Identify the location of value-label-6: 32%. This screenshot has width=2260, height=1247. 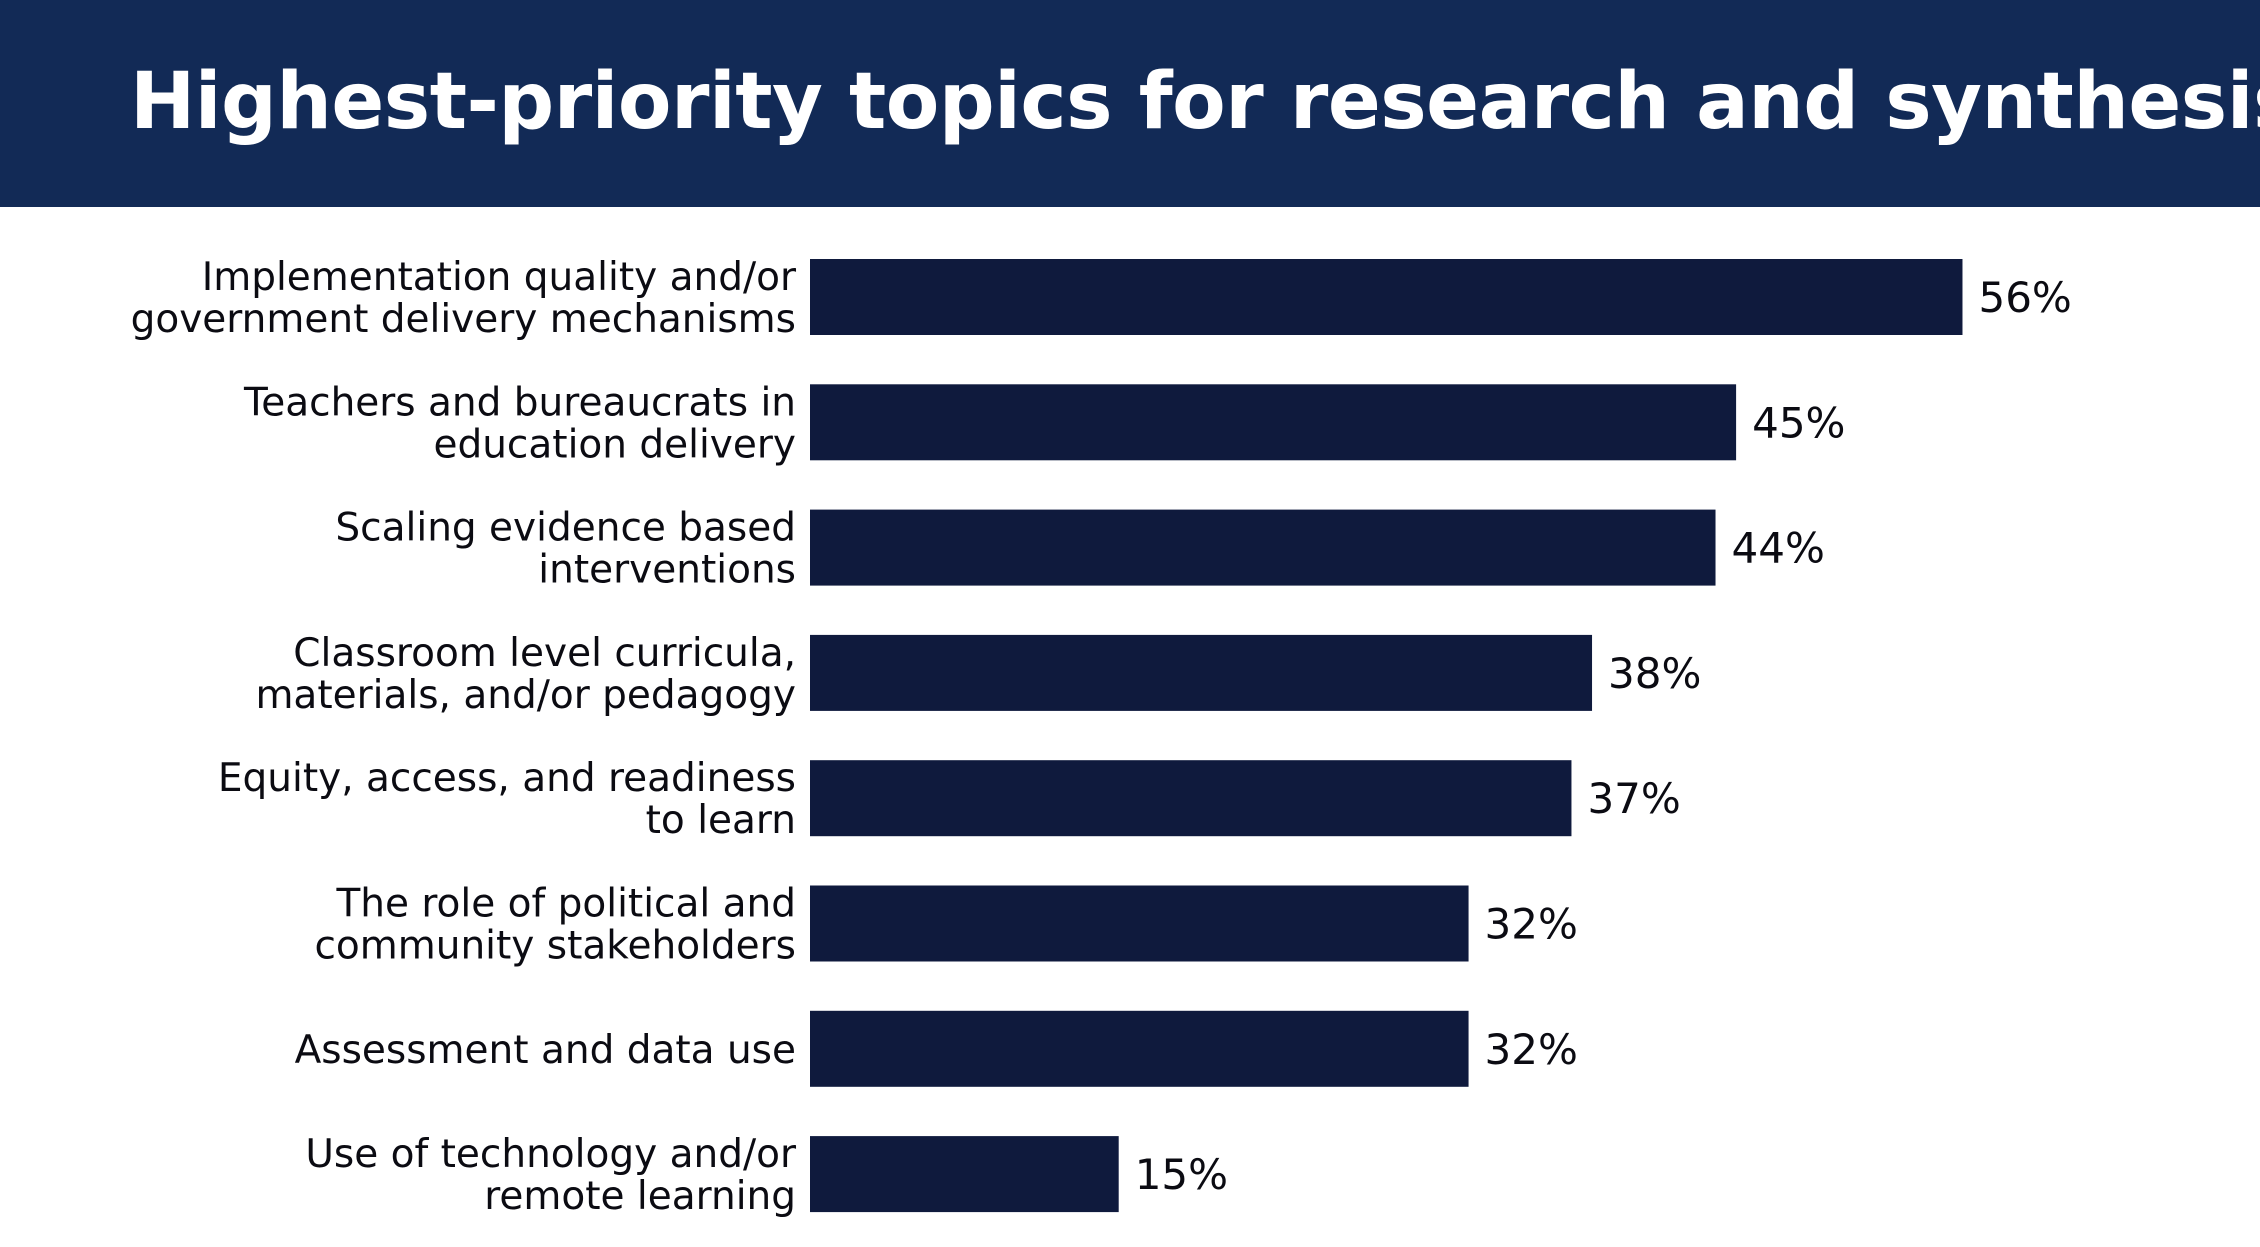
(1531, 924).